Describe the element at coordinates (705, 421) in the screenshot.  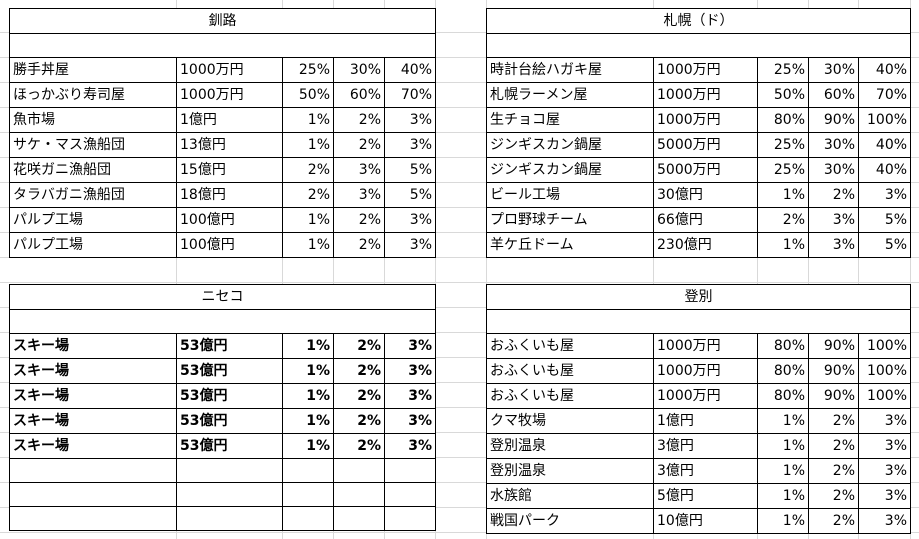
I see `amount-cell: 1億円` at that location.